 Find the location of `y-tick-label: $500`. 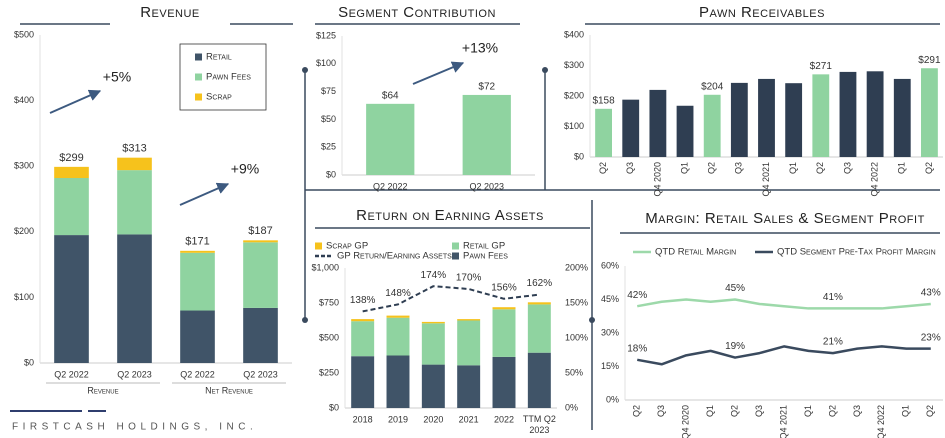

y-tick-label: $500 is located at coordinates (24, 34).